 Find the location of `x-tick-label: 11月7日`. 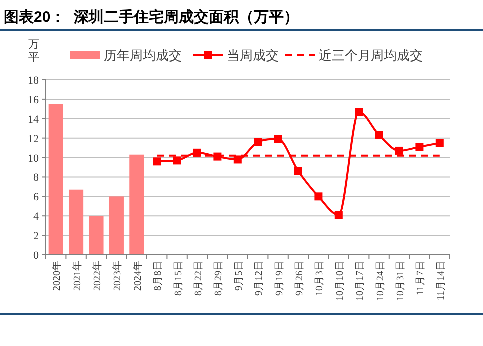

x-tick-label: 11月7日 is located at coordinates (421, 278).